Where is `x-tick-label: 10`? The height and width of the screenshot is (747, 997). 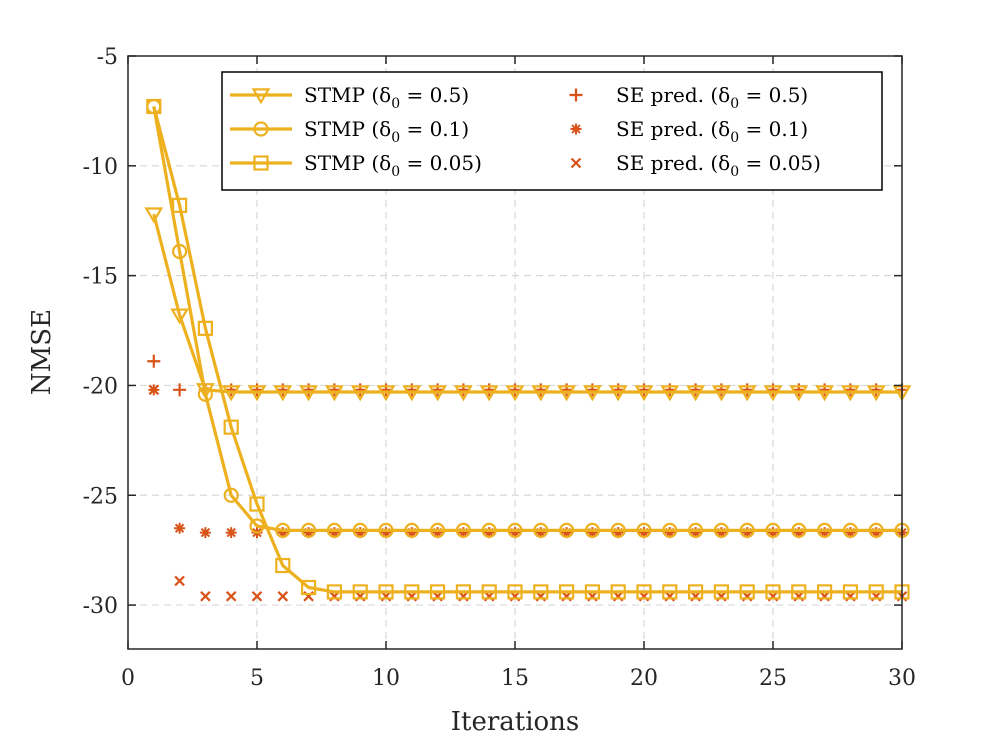 x-tick-label: 10 is located at coordinates (386, 678).